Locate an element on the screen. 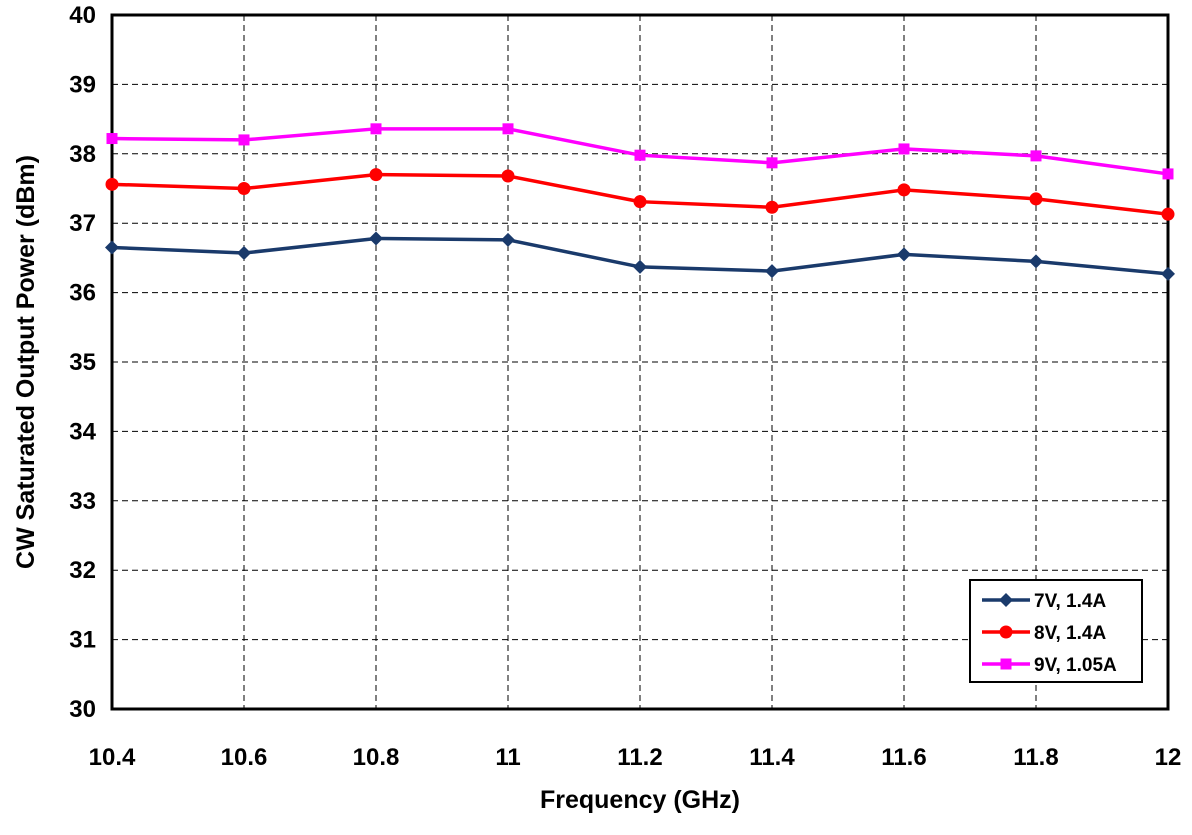  legend-label: 9V, 1.05A is located at coordinates (1075, 665).